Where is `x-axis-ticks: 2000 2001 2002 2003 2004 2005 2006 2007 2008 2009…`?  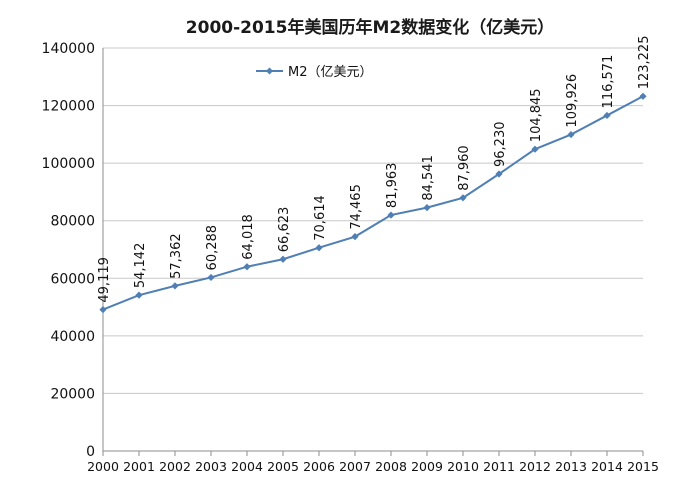
x-axis-ticks: 2000 2001 2002 2003 2004 2005 2006 2007 2008 2009… is located at coordinates (373, 462).